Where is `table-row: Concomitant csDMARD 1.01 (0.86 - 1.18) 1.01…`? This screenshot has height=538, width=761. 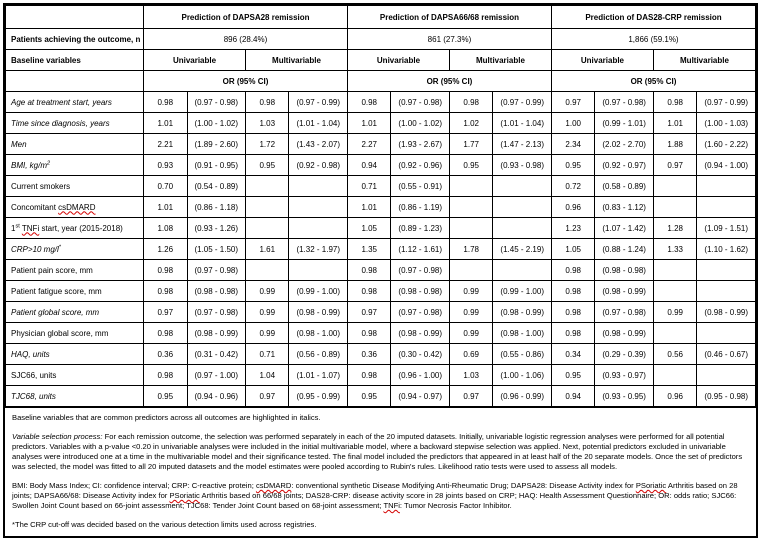 table-row: Concomitant csDMARD 1.01 (0.86 - 1.18) 1.01… is located at coordinates (380, 207).